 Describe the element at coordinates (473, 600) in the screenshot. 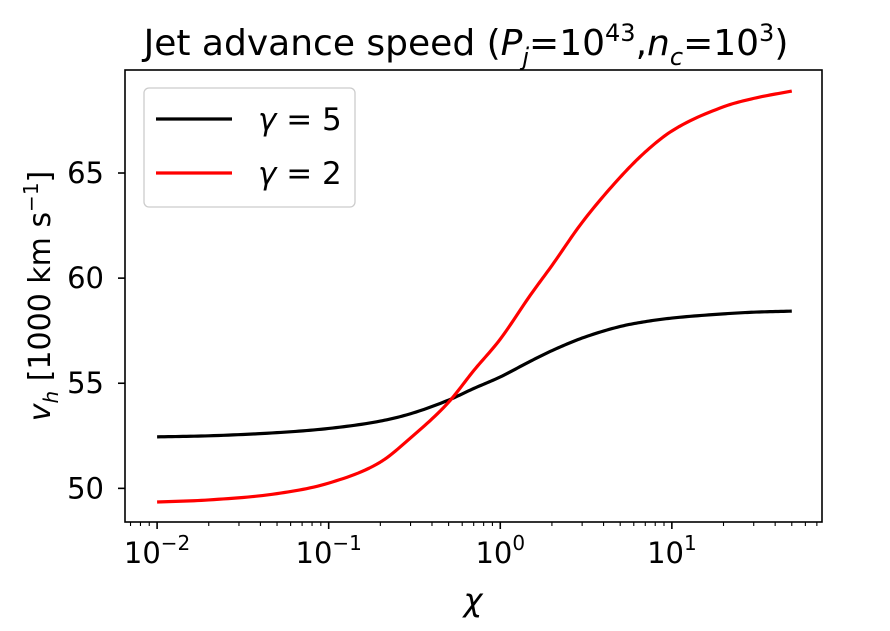

I see `x-axis-label: χ` at that location.